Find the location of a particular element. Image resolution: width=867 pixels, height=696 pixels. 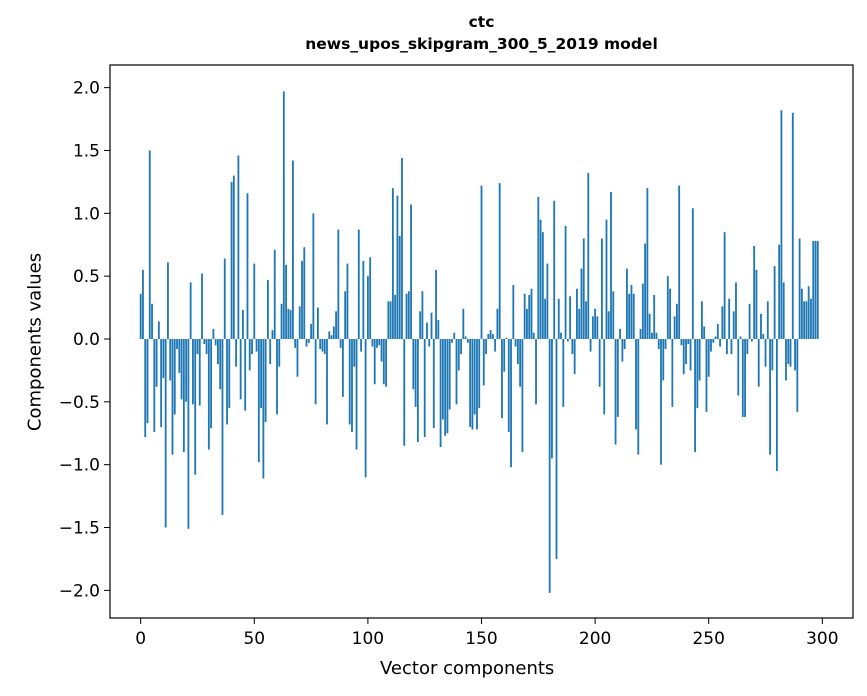

x-tick-label: 0 is located at coordinates (140, 639).